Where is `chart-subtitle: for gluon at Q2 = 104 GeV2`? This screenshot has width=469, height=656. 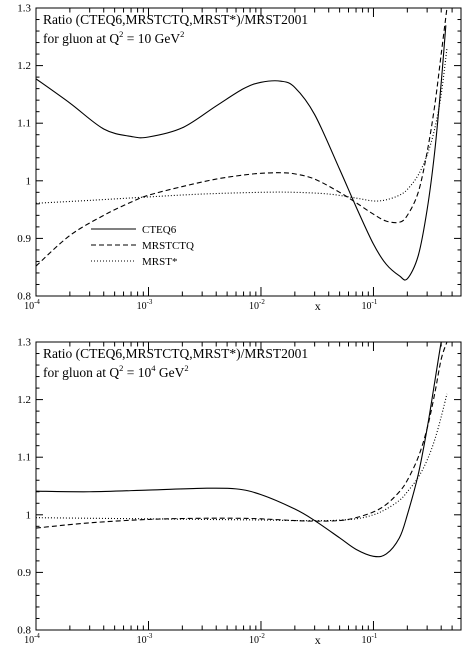 chart-subtitle: for gluon at Q2 = 104 GeV2 is located at coordinates (116, 371).